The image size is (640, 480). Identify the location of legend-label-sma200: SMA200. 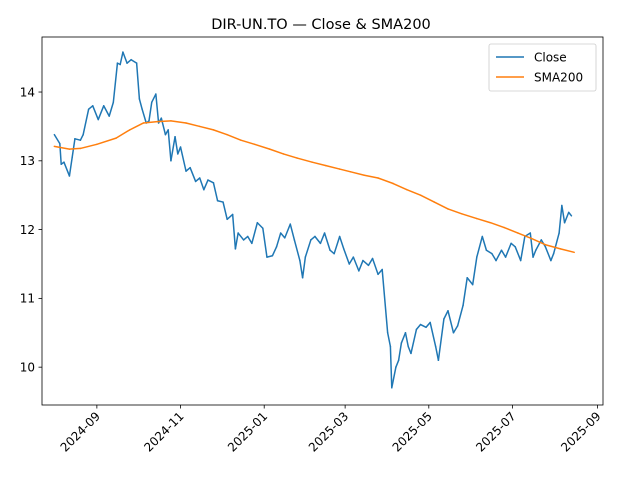
(558, 78).